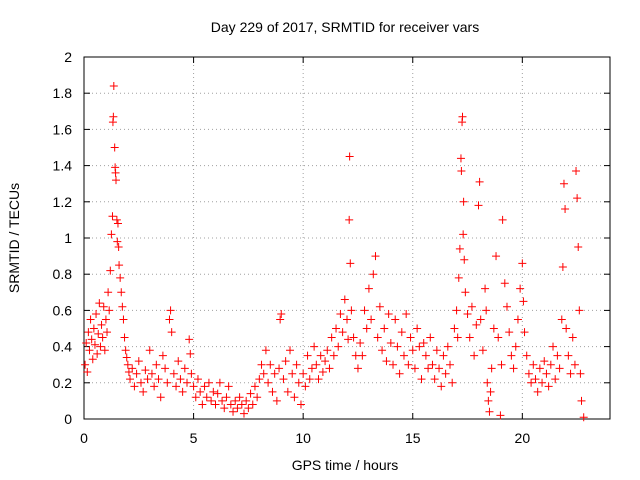  I want to click on y-tick-label: 0.6, so click(63, 310).